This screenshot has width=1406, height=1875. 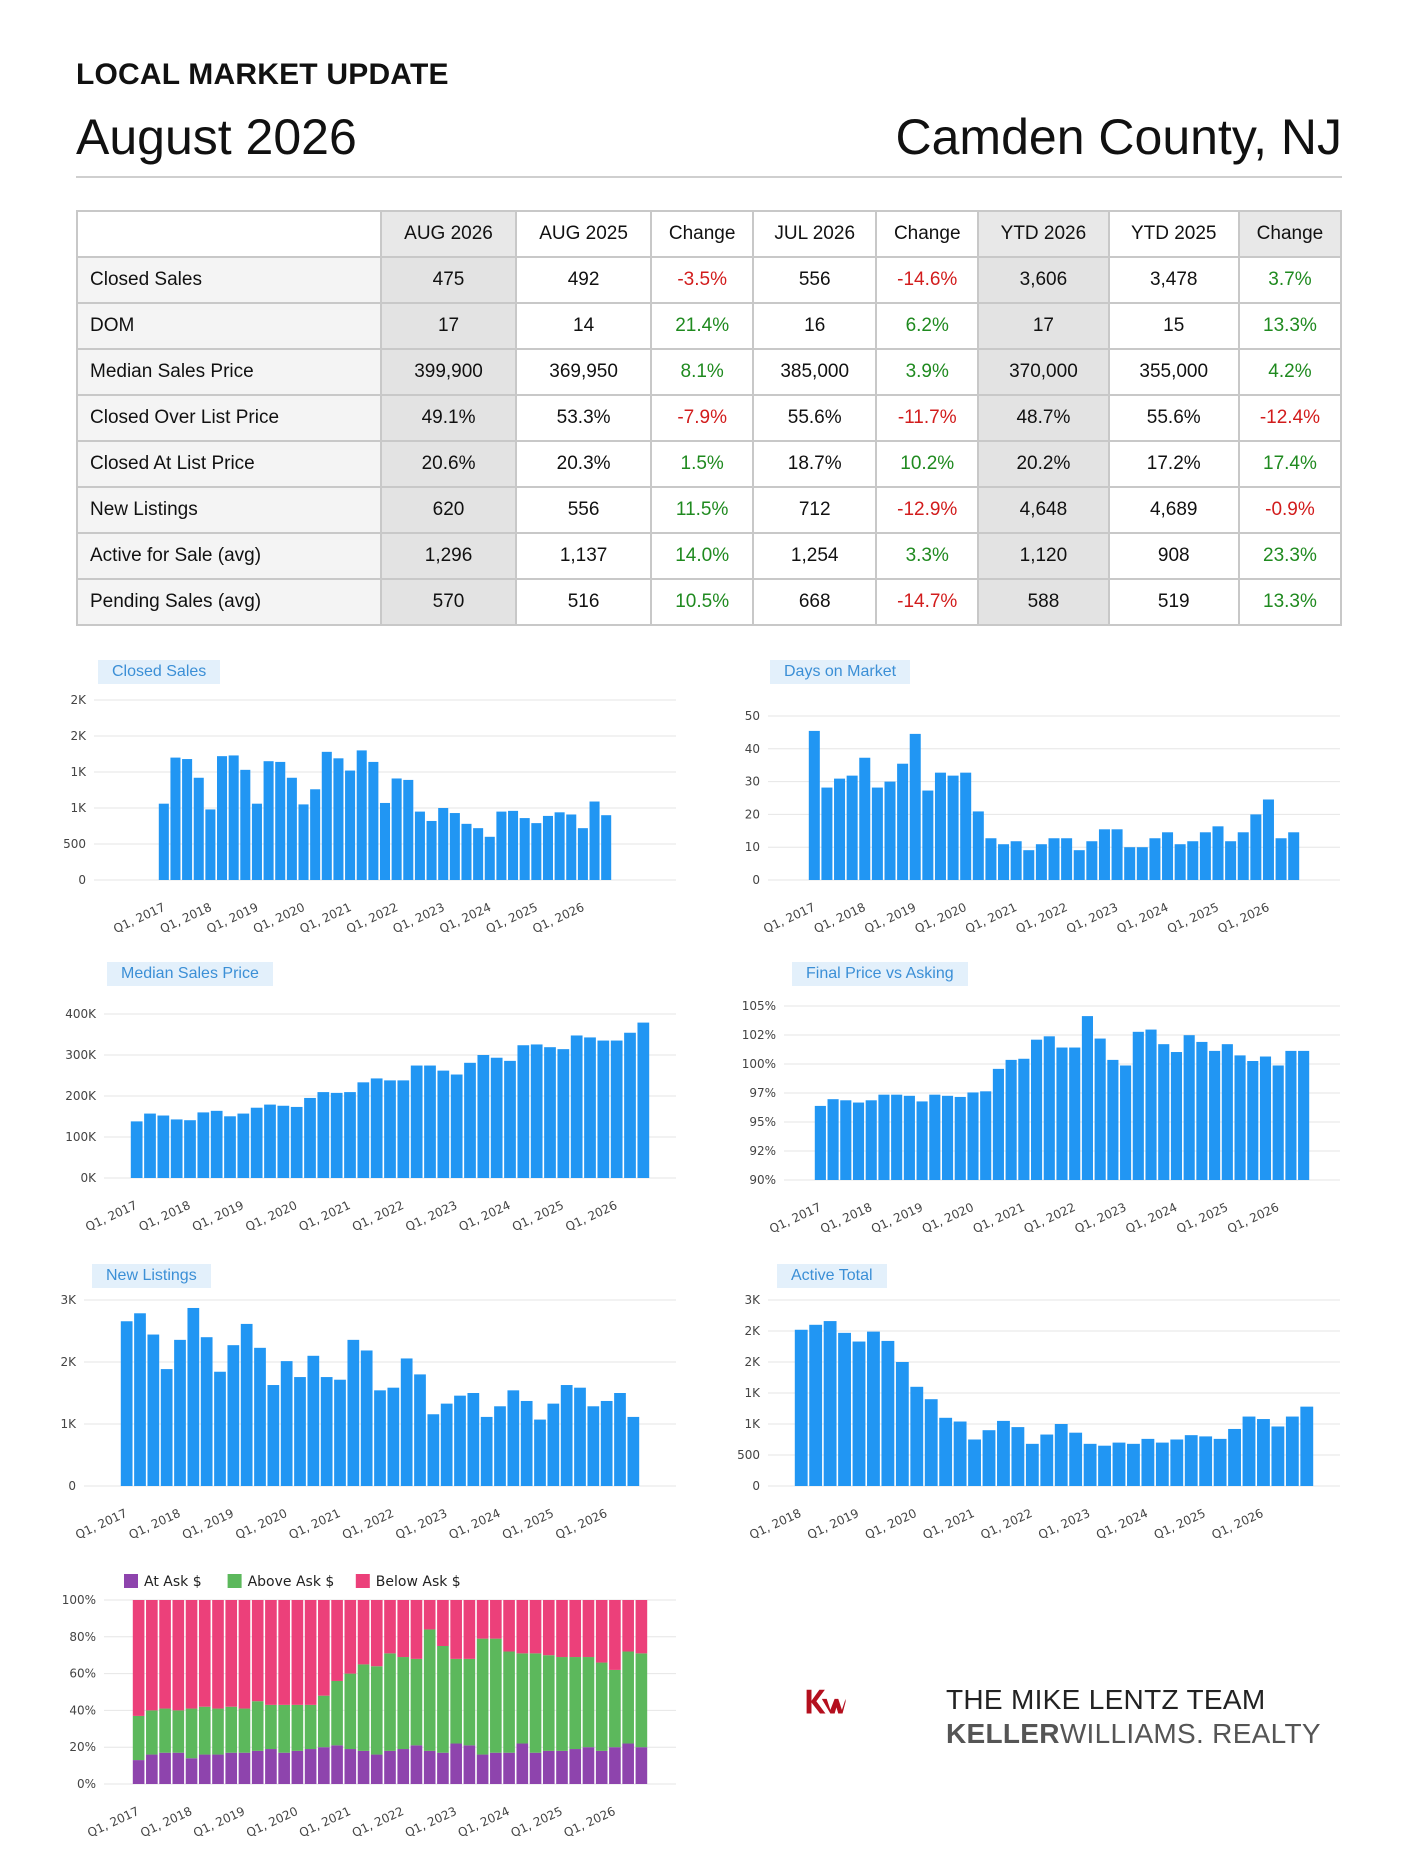 I want to click on team-name: THE MIKE LENTZ TEAM, so click(x=1106, y=1699).